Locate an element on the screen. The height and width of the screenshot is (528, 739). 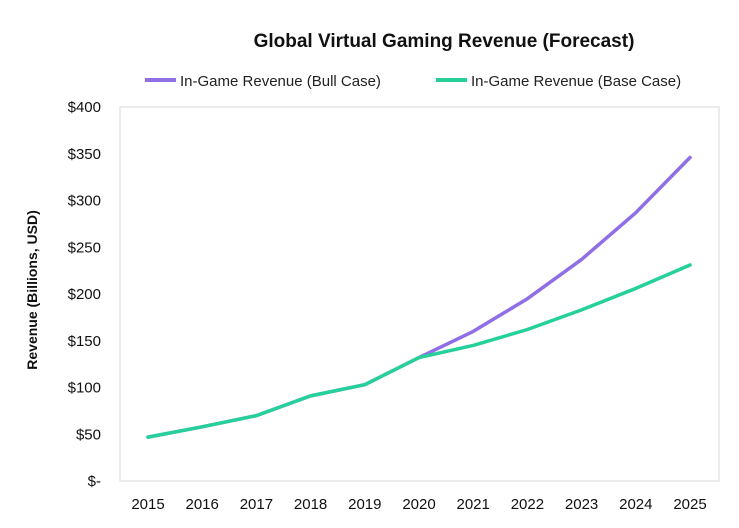
y-tick-label: $100 is located at coordinates (84, 388).